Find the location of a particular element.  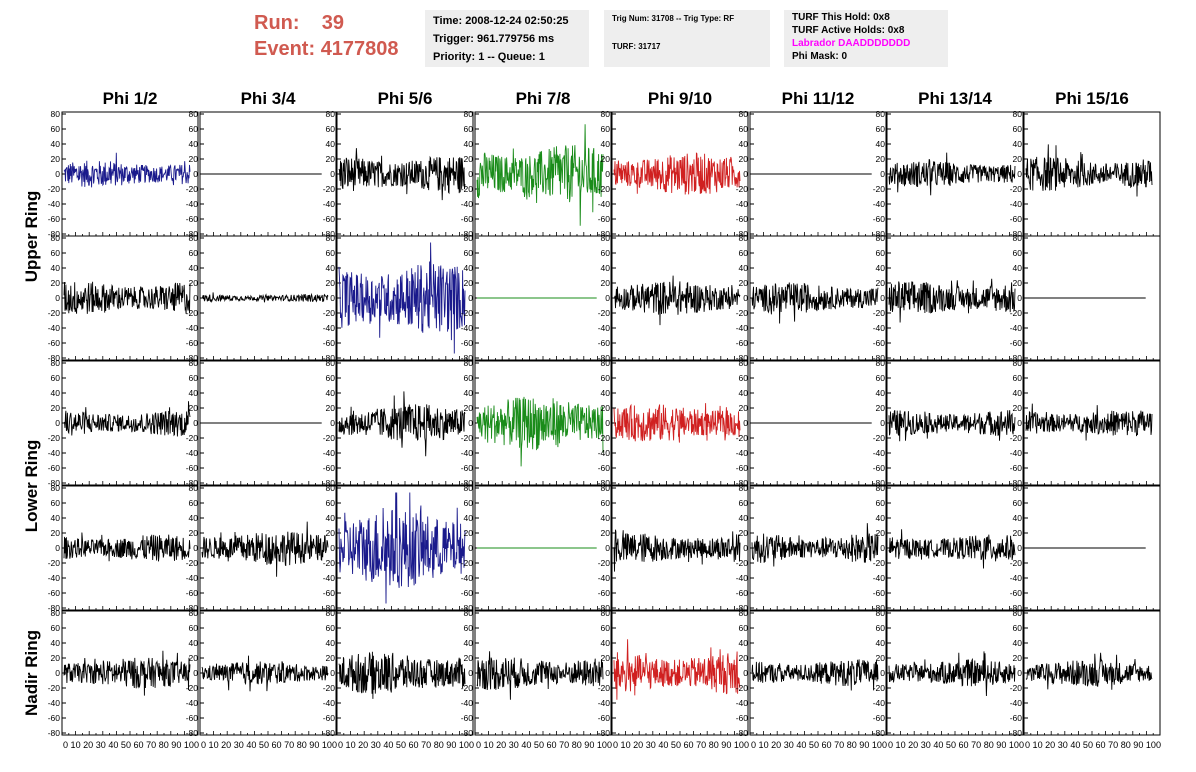

column-title: Phi 5/6 is located at coordinates (405, 98).